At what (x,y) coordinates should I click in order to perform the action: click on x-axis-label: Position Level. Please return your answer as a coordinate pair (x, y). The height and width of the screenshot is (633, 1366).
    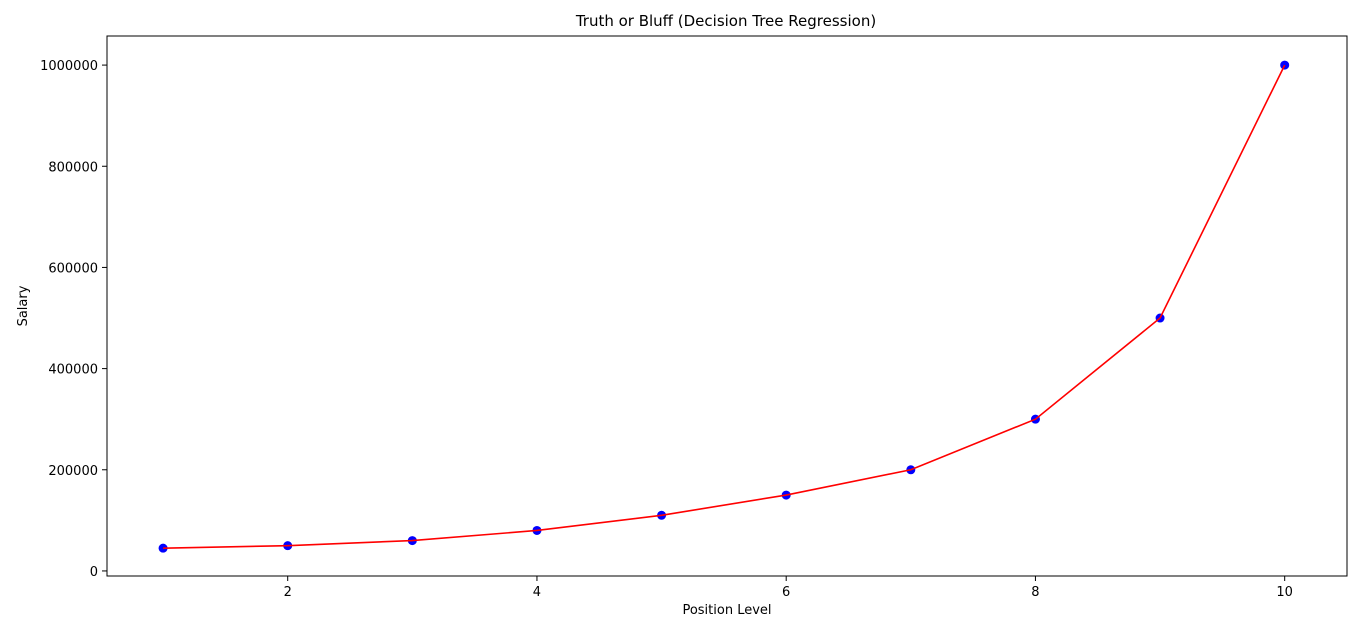
    Looking at the image, I should click on (726, 610).